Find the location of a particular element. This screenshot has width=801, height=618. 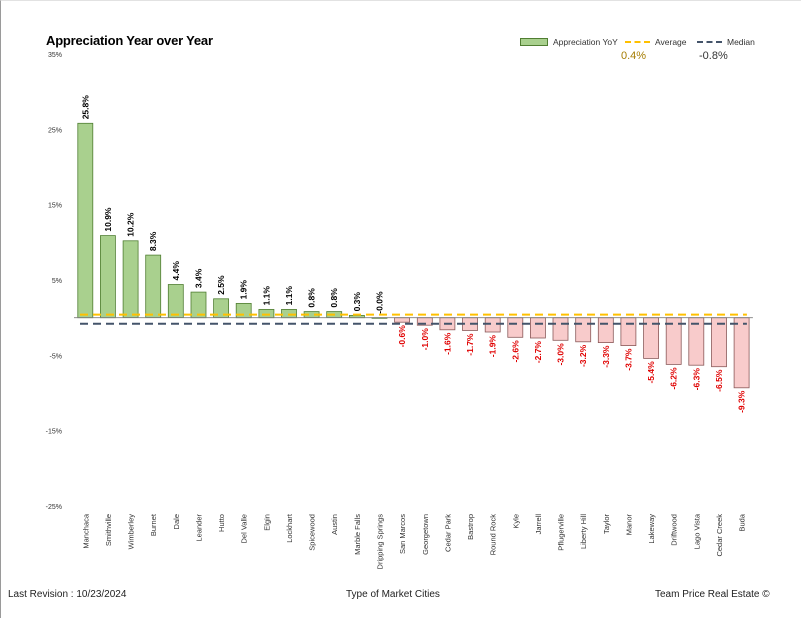

data-label: 4.4% is located at coordinates (176, 271).